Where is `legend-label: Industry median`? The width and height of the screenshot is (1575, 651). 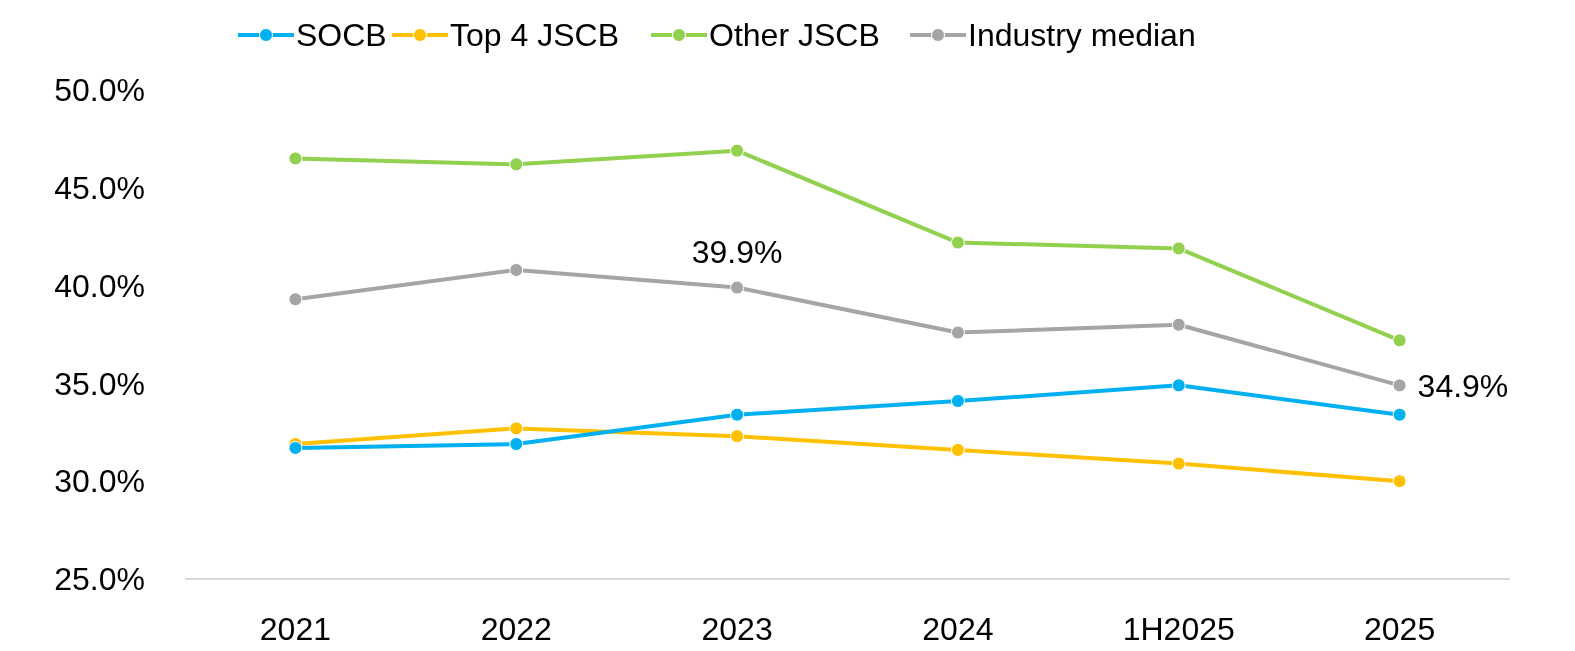 legend-label: Industry median is located at coordinates (1082, 35).